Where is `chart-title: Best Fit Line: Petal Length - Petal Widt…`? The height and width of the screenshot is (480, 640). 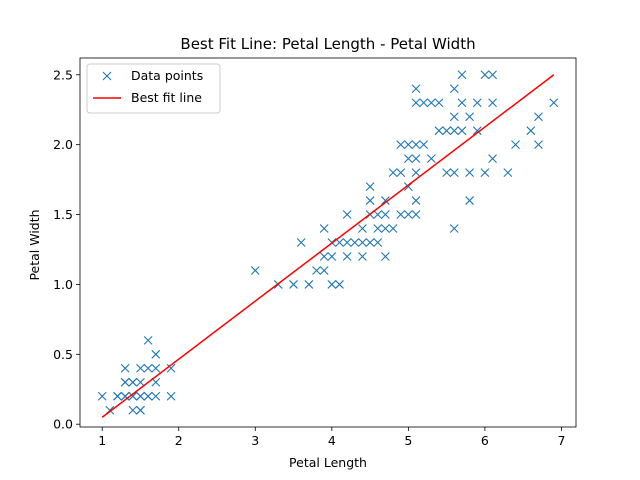
chart-title: Best Fit Line: Petal Length - Petal Widt… is located at coordinates (327, 44).